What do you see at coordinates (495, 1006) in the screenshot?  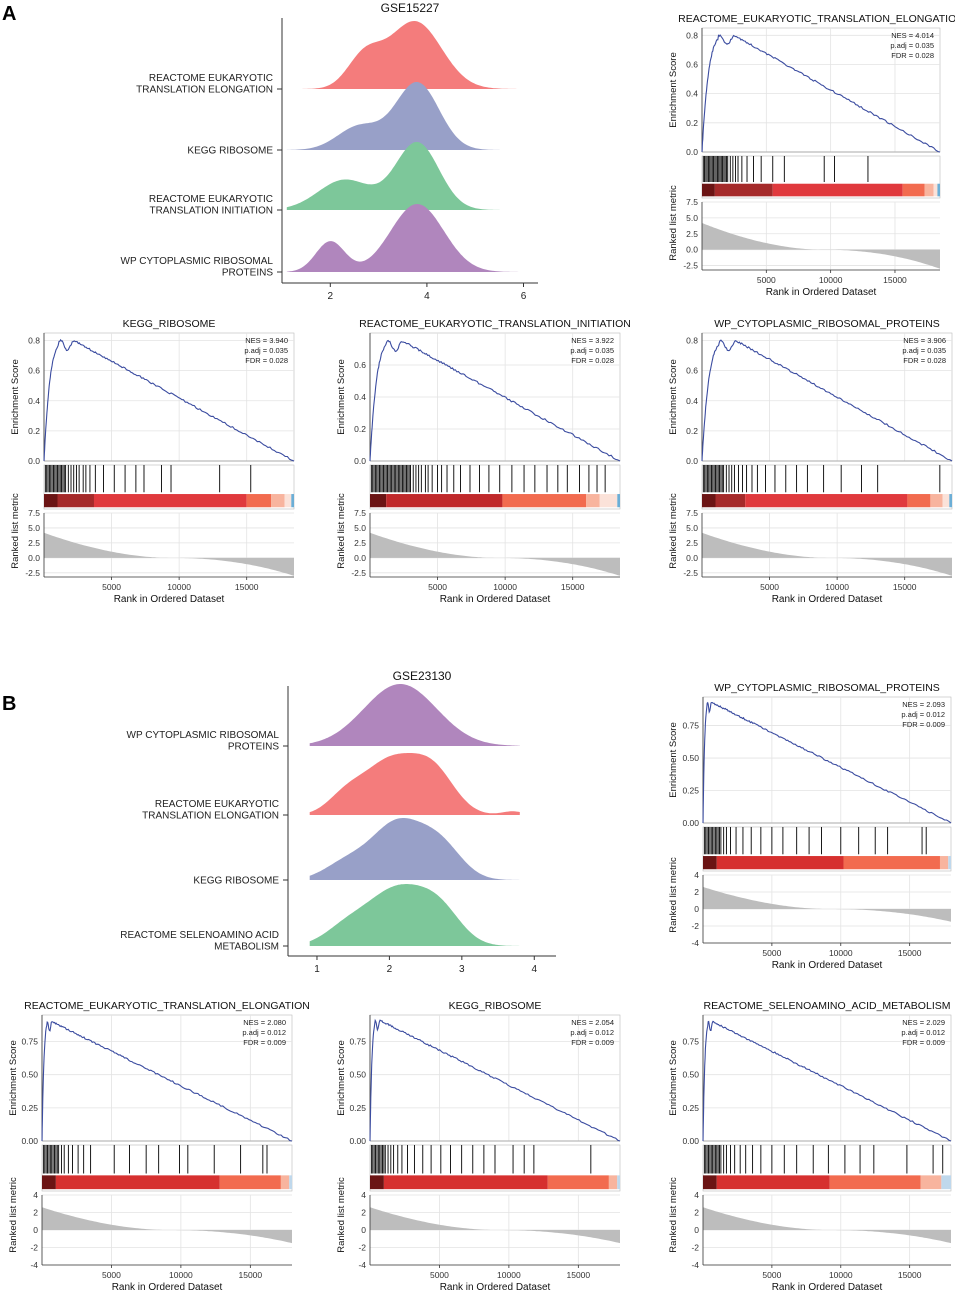 I see `gsea-title: KEGG_RIBOSOME` at bounding box center [495, 1006].